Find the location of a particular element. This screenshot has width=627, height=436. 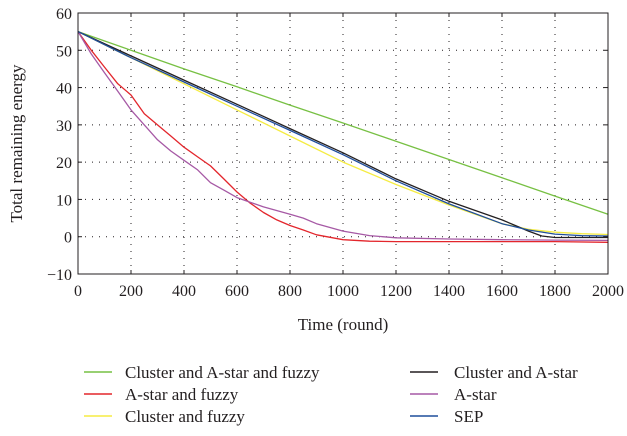

legend-label: A-star is located at coordinates (475, 394).